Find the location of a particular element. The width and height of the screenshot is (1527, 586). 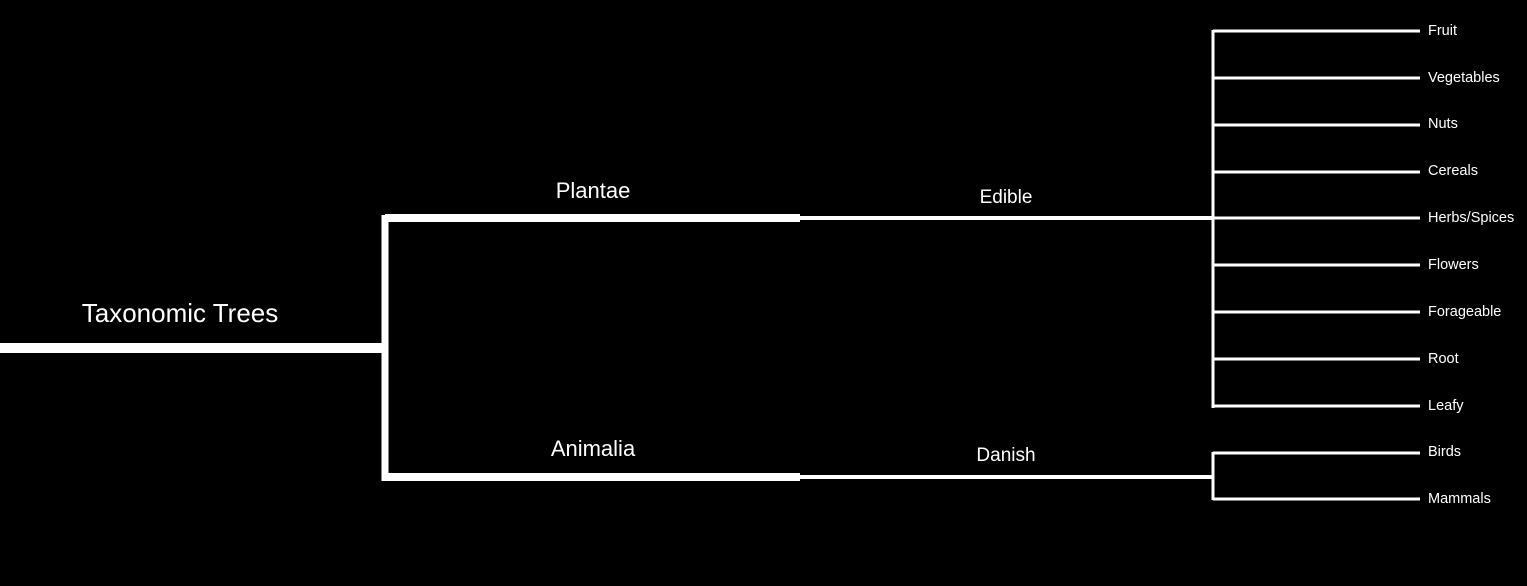

leaf-label-fruit: Fruit is located at coordinates (1442, 31).